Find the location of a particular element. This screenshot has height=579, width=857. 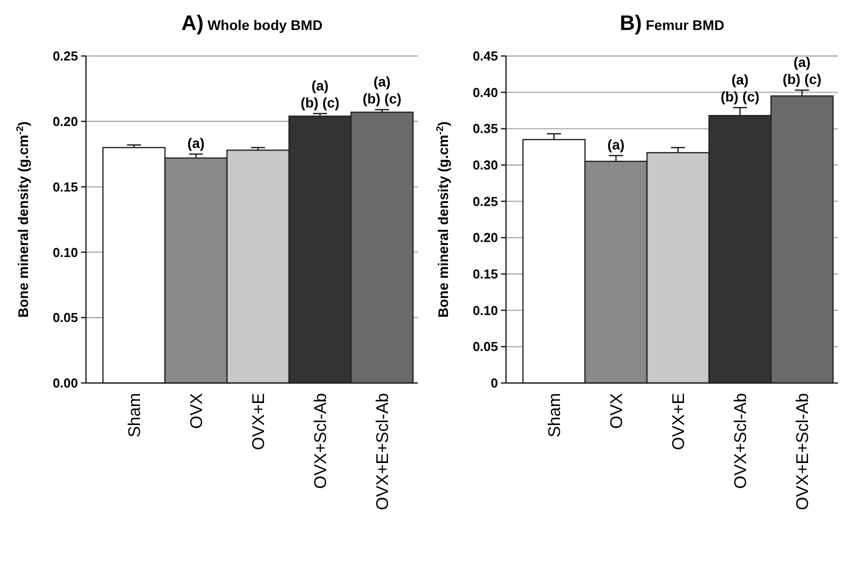

y-tick-label: 0.45 is located at coordinates (485, 56).